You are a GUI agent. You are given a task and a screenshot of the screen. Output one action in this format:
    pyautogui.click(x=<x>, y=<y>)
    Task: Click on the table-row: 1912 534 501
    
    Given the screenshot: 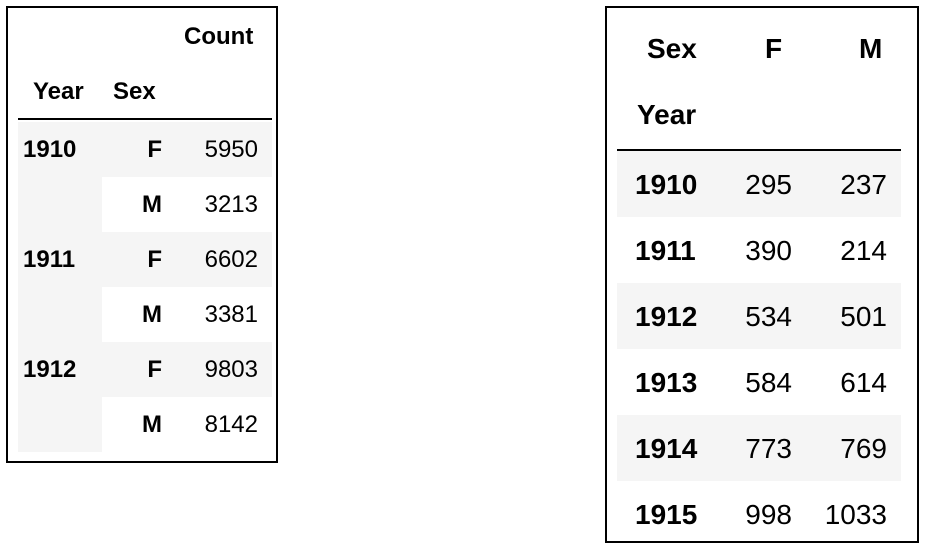 What is the action you would take?
    pyautogui.click(x=759, y=316)
    